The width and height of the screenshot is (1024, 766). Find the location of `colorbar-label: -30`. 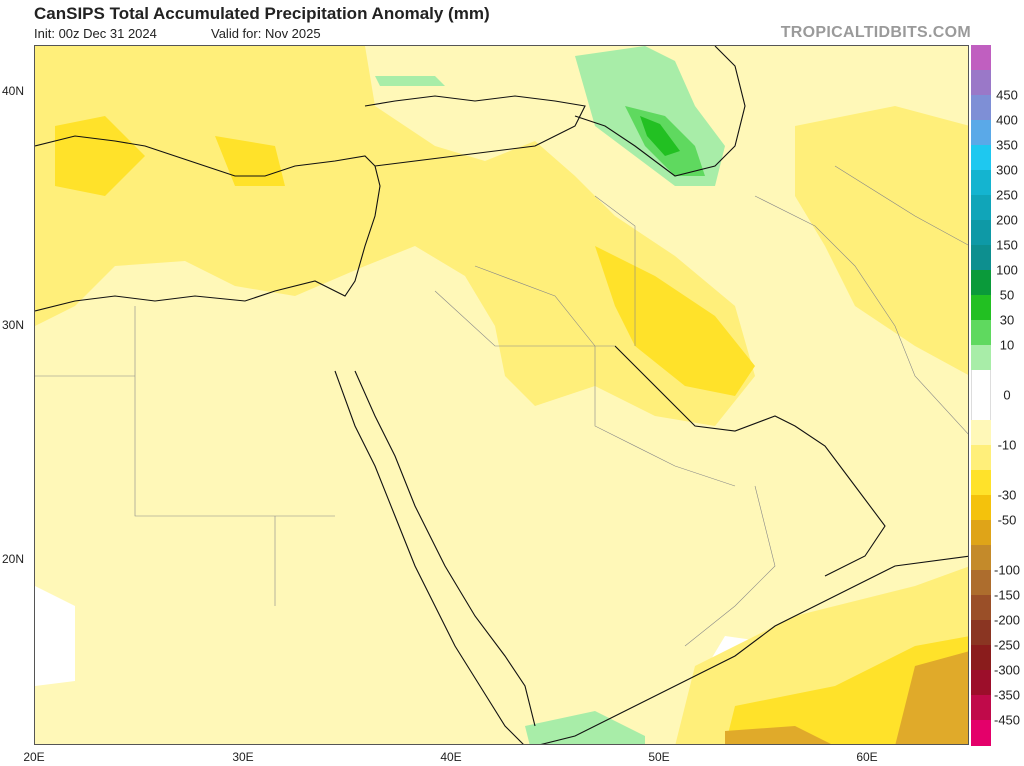

colorbar-label: -30 is located at coordinates (1007, 495).